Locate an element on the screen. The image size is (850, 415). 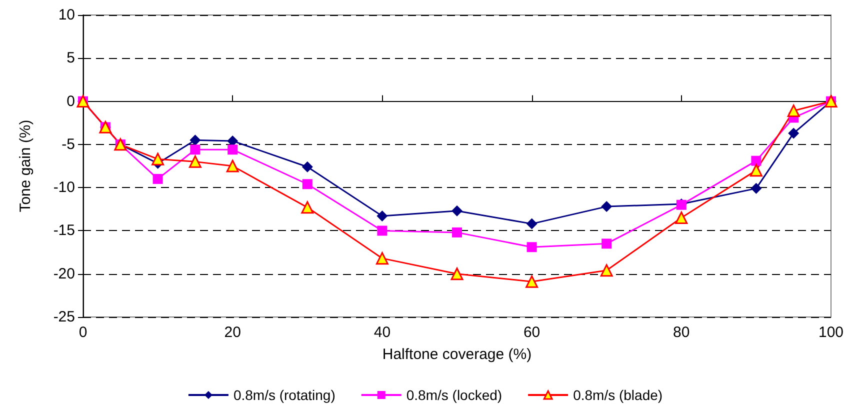
legend-label: 0.8m/s (blade) is located at coordinates (618, 395).